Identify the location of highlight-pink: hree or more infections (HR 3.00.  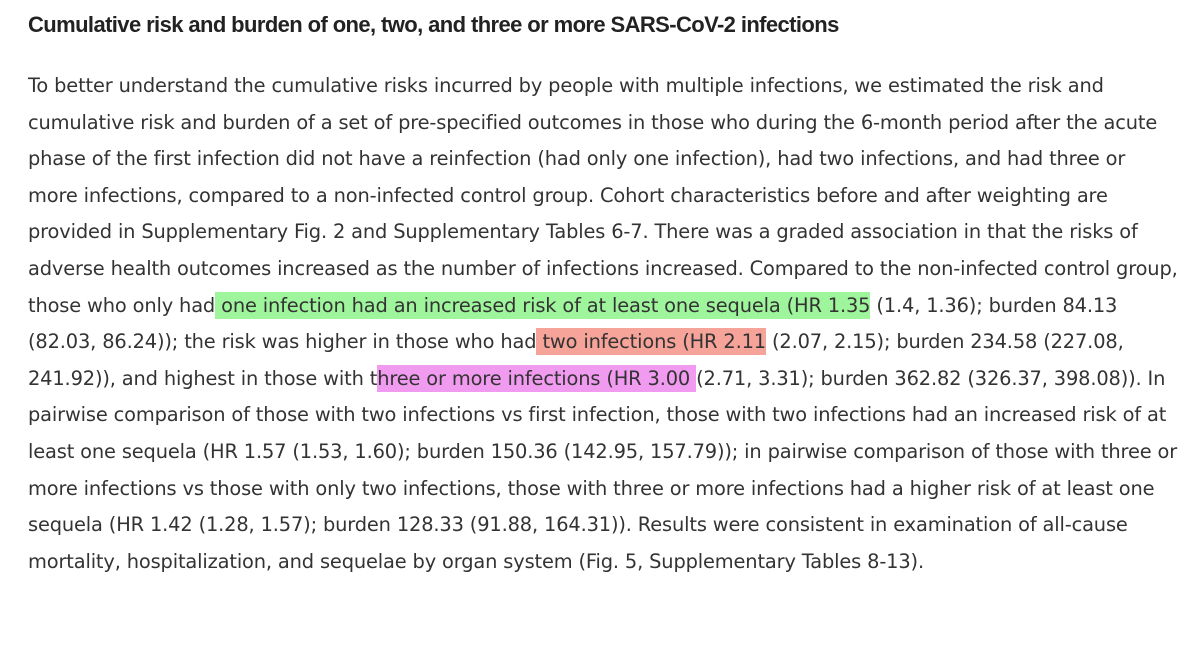
(537, 378).